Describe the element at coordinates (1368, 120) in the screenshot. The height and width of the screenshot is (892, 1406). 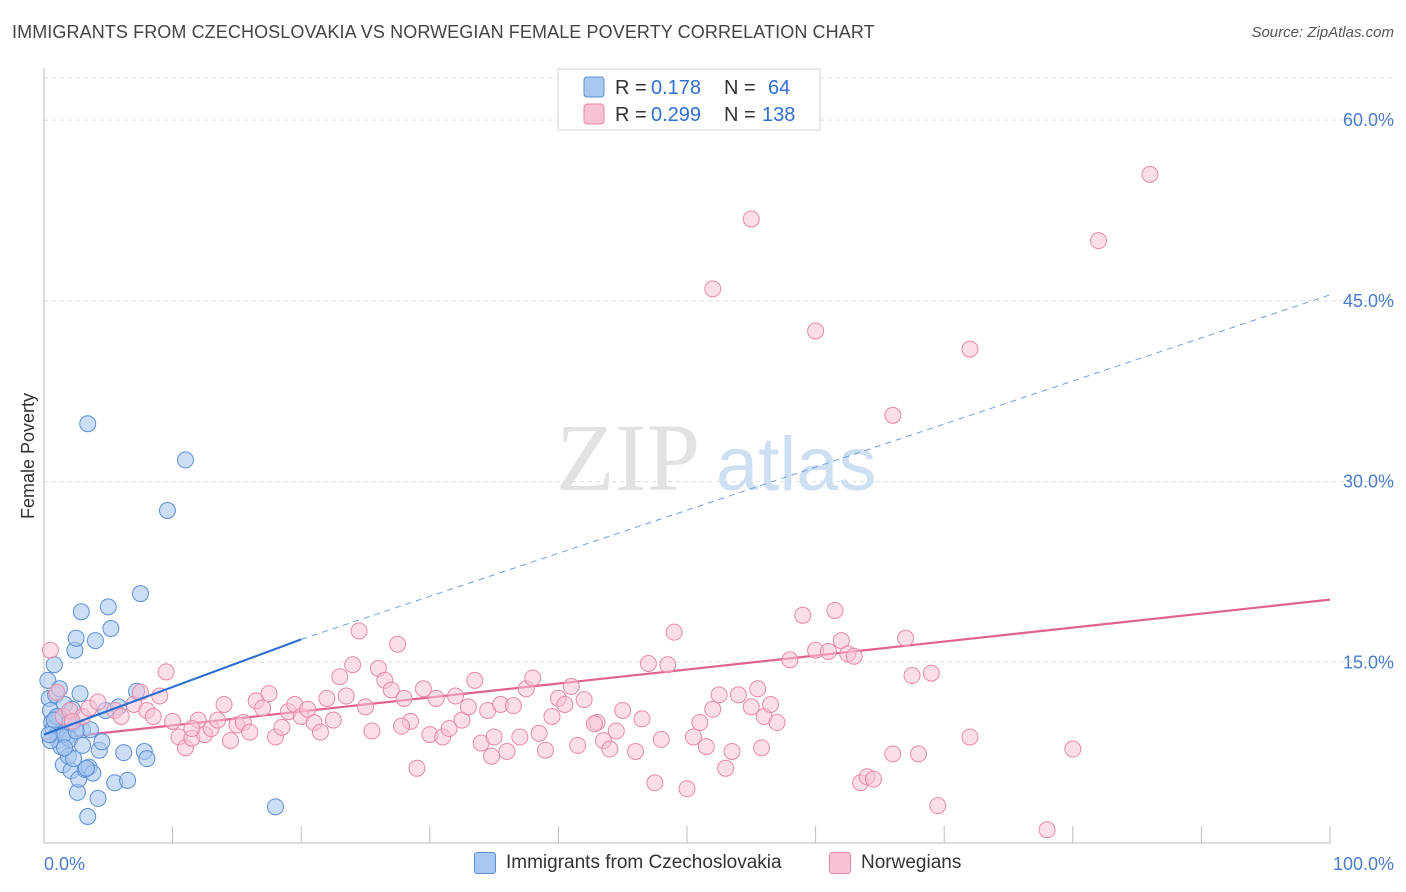
I see `y-tick-label: 60.0%` at that location.